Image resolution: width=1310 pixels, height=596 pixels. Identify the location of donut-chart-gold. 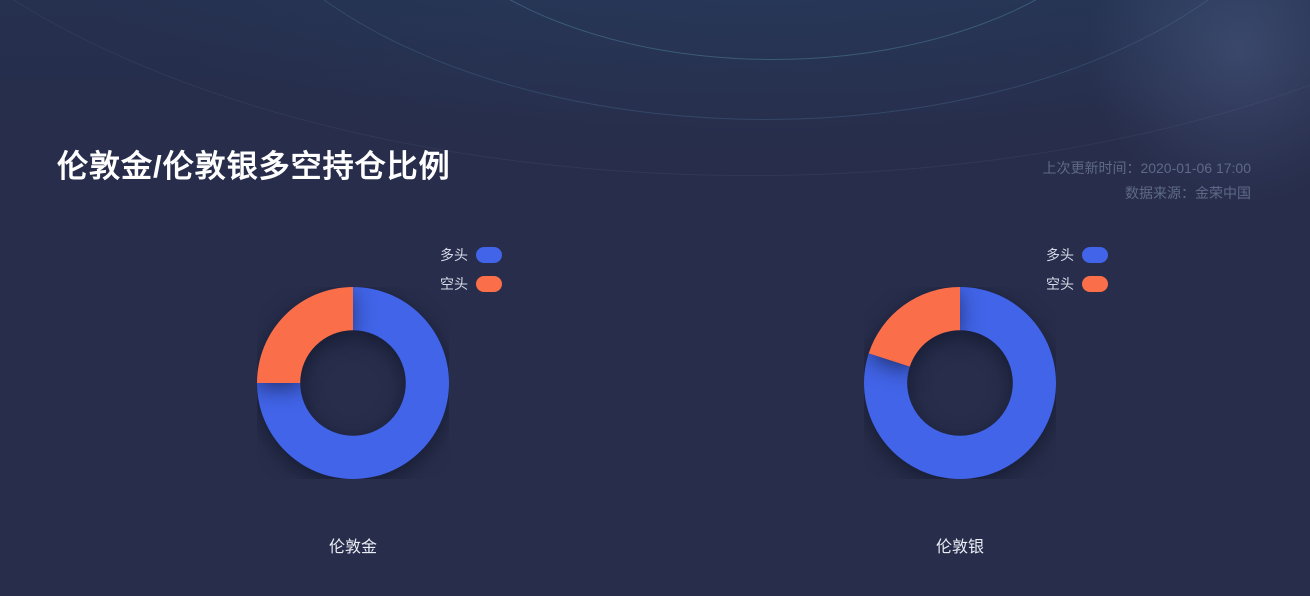
(353, 383).